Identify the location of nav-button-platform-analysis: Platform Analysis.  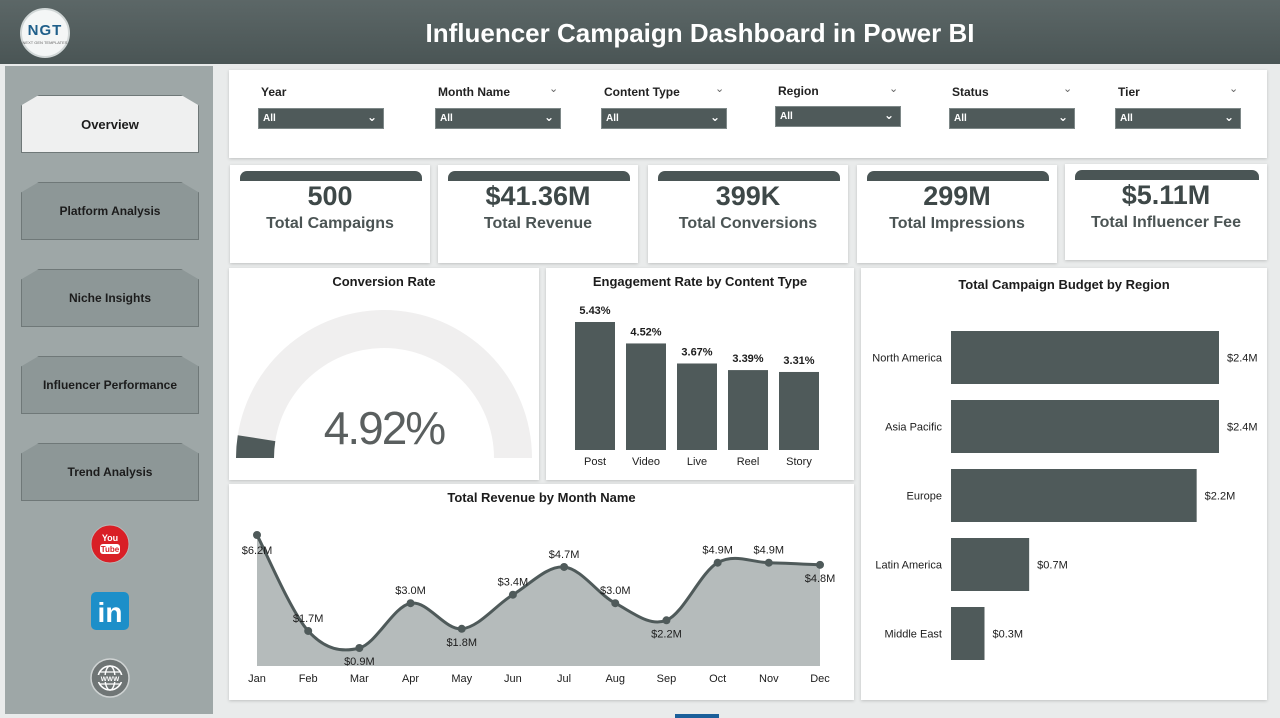
(110, 211).